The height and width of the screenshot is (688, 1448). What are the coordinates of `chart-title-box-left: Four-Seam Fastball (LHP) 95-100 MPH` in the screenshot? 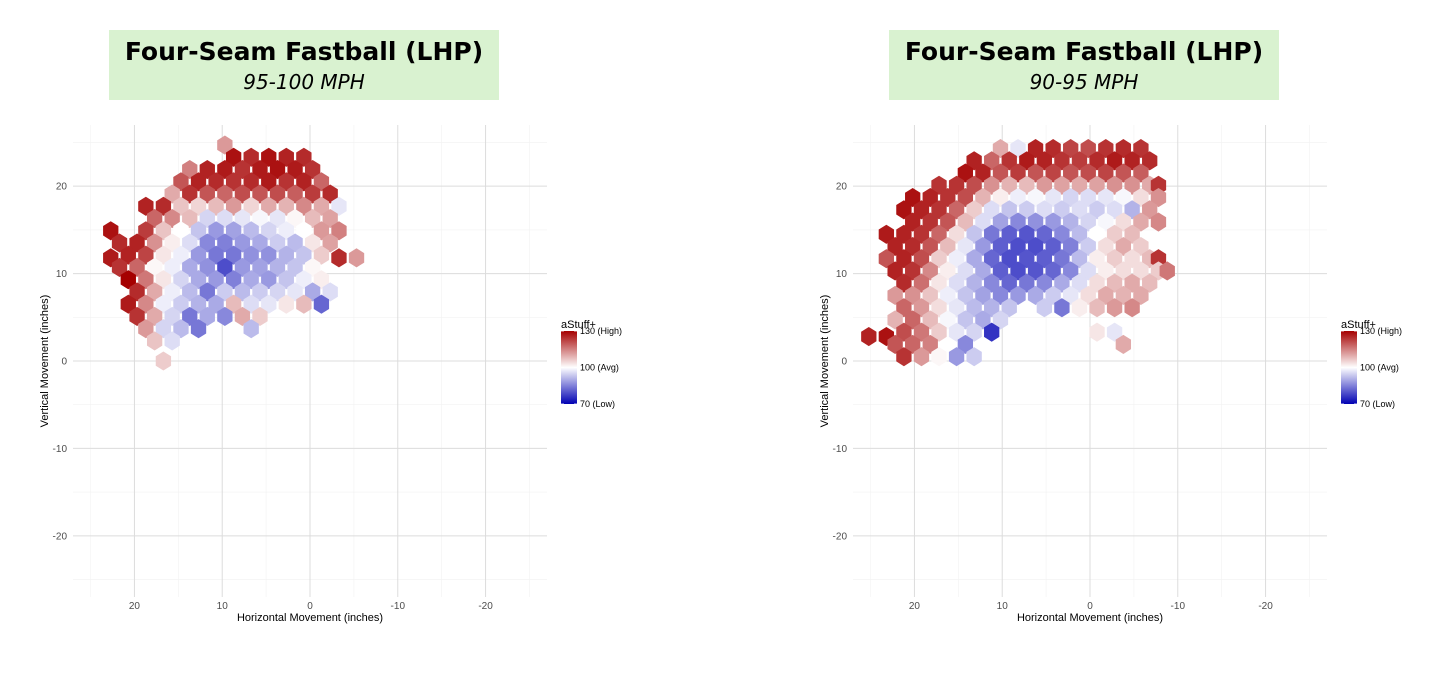 It's located at (304, 65).